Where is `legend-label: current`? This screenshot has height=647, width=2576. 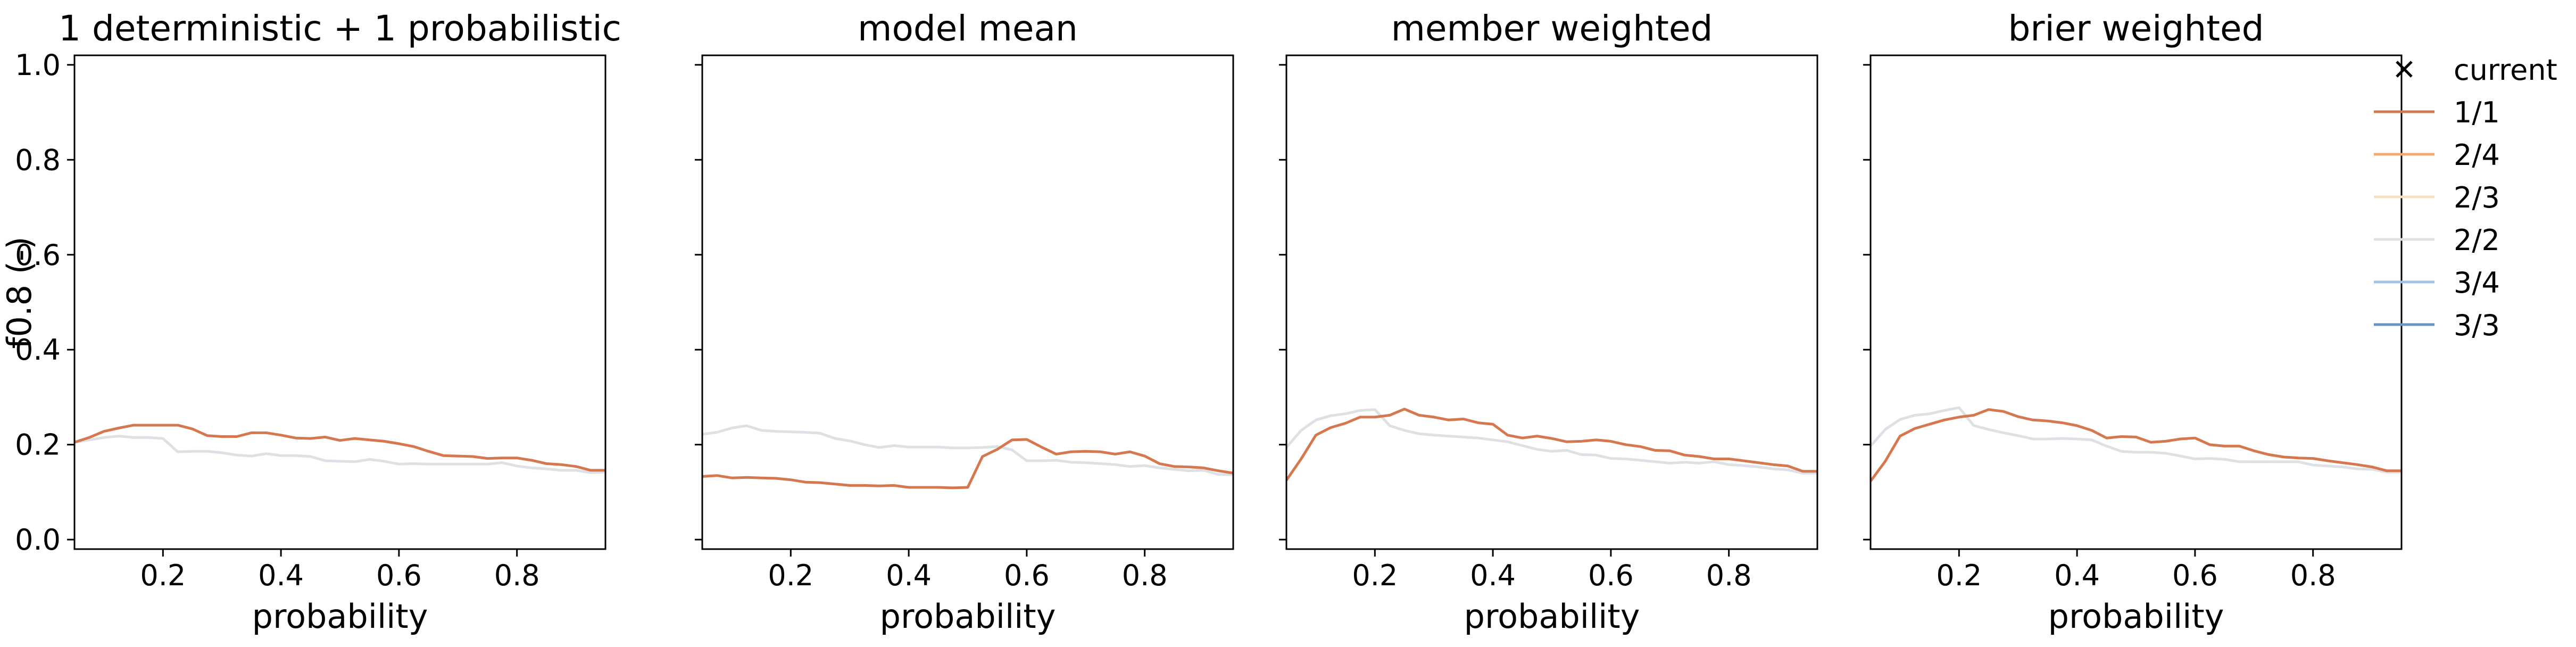
legend-label: current is located at coordinates (2505, 70).